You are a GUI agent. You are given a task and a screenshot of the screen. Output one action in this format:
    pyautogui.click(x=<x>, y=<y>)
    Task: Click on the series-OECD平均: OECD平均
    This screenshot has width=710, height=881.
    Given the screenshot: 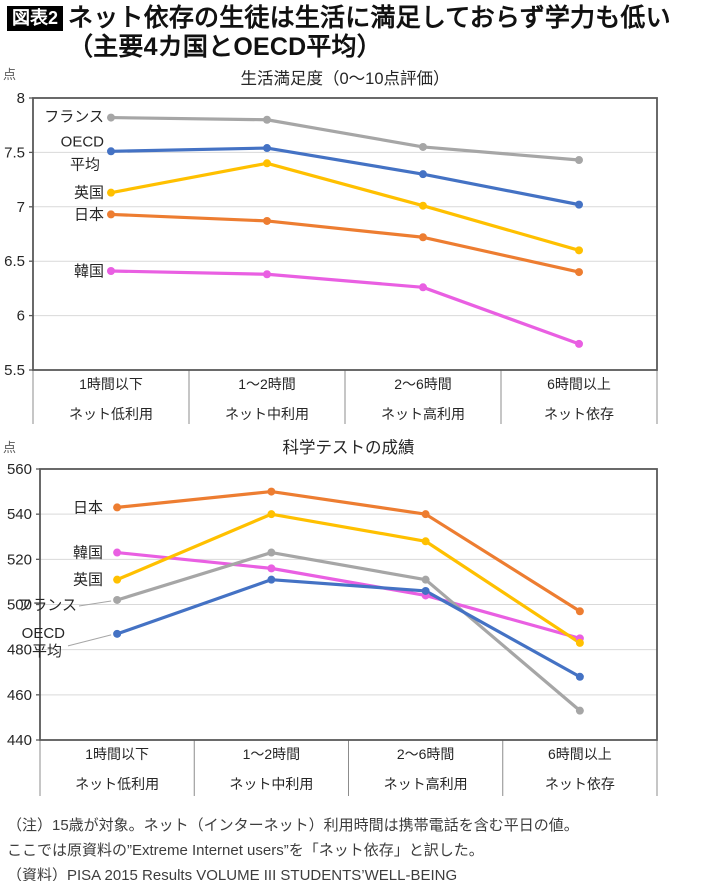 What is the action you would take?
    pyautogui.click(x=302, y=628)
    